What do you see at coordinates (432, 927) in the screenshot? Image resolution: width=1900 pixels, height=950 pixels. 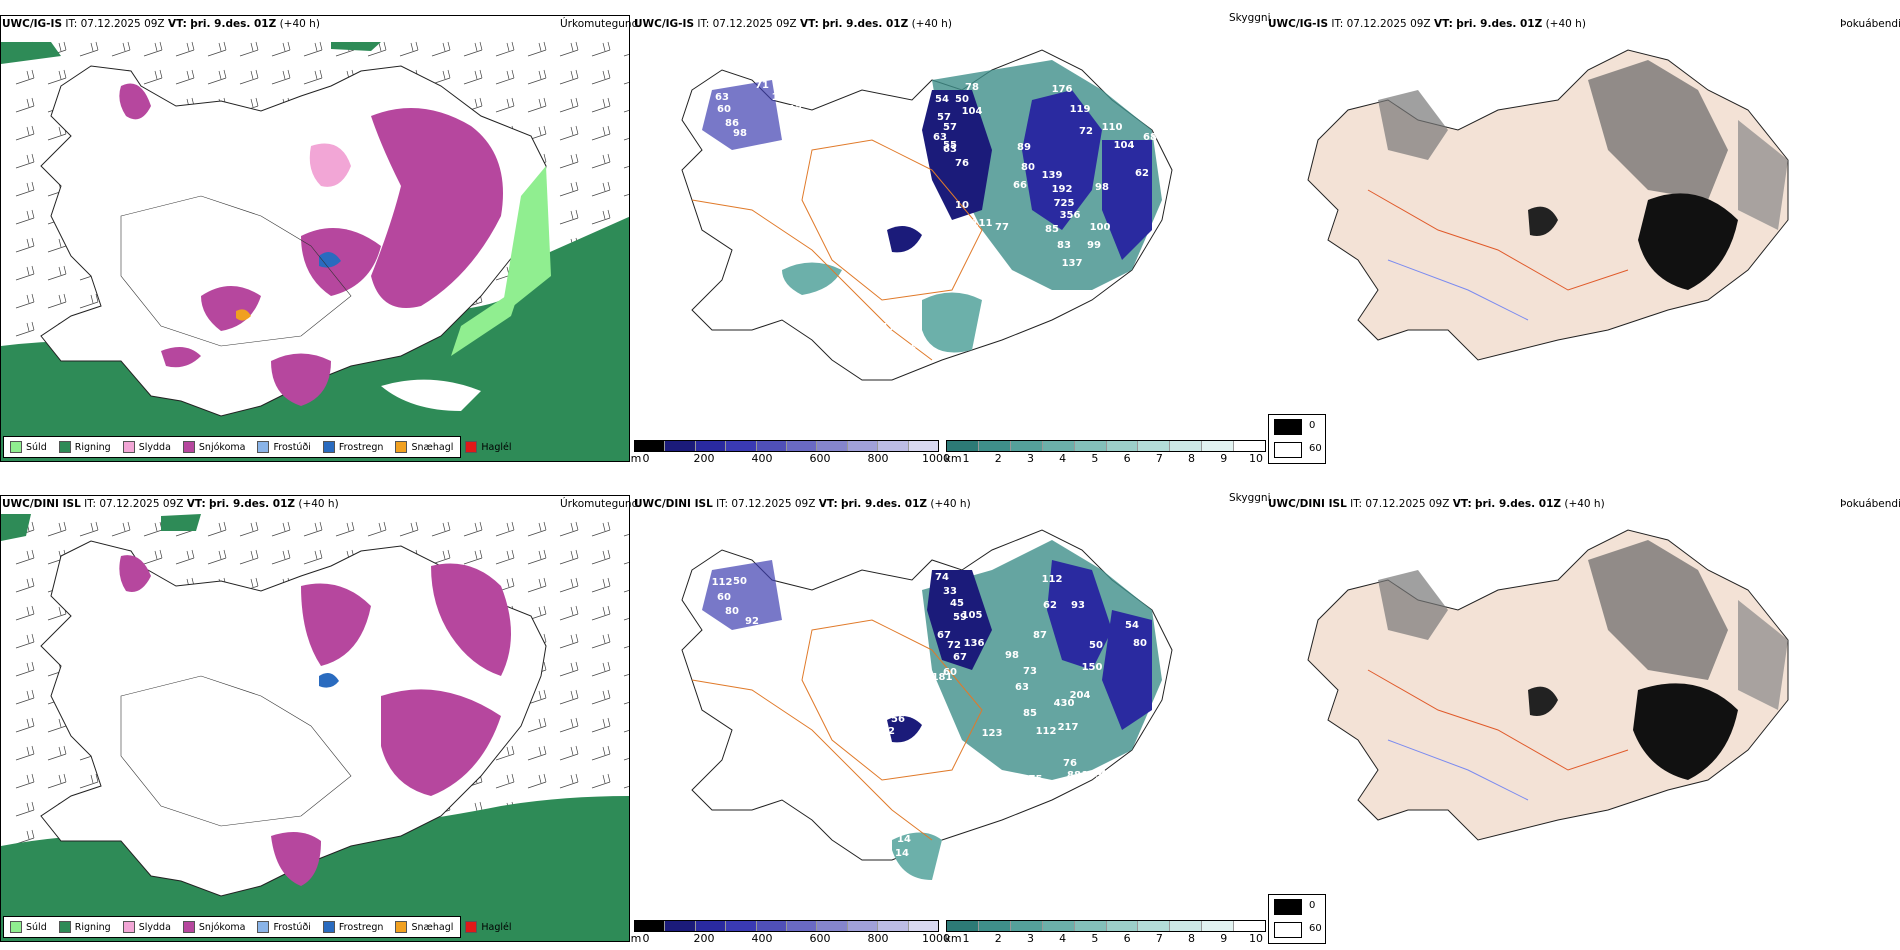 I see `legend-label: Snæhagl` at bounding box center [432, 927].